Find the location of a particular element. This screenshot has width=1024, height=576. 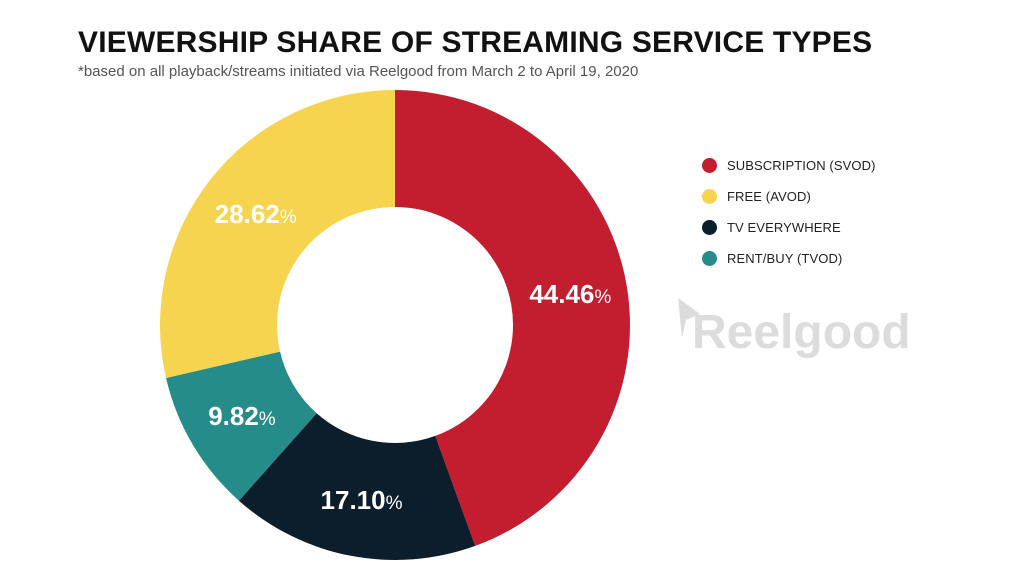

legend-label-tv-everywhere: TV EVERYWHERE is located at coordinates (784, 227).